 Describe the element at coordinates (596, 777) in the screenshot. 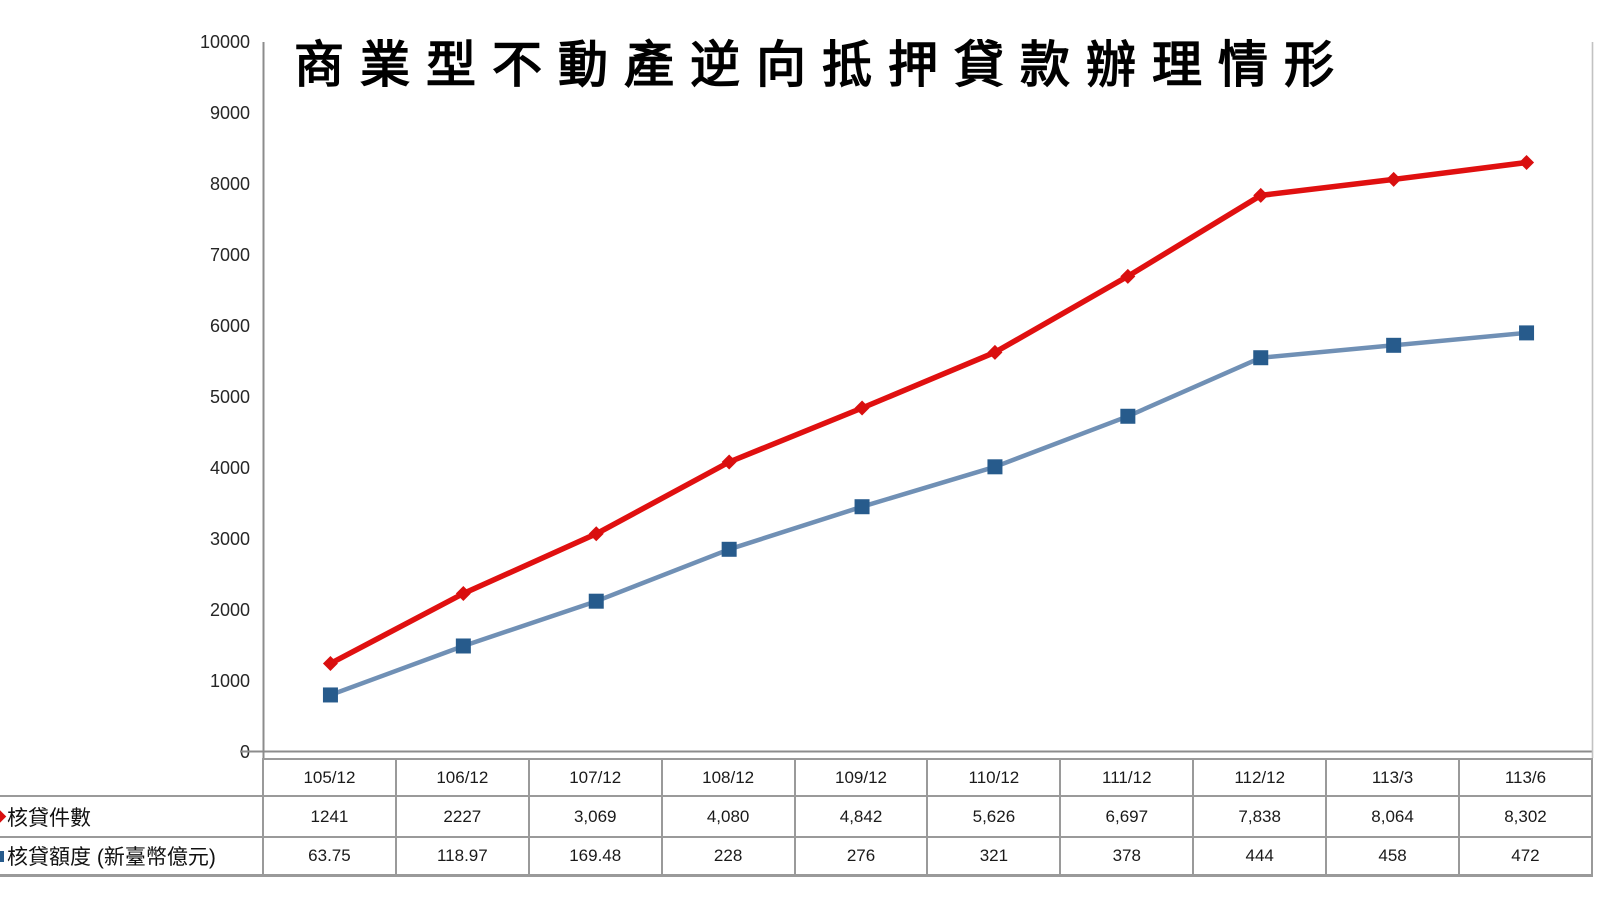

I see `category-cell: 107/12` at that location.